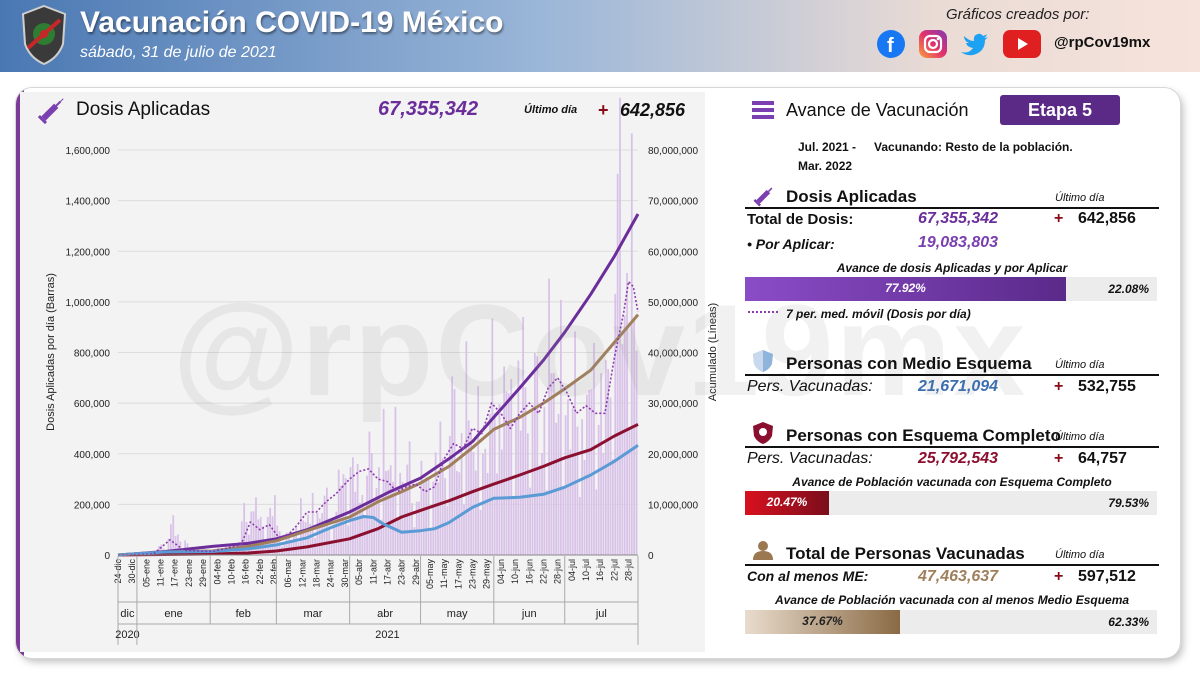 This screenshot has width=1200, height=675. Describe the element at coordinates (808, 576) in the screenshot. I see `total-label: Con al menos ME:` at that location.